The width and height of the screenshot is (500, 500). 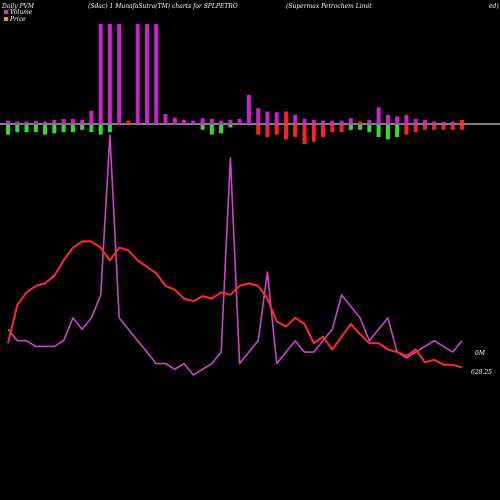 What do you see at coordinates (6, 12) in the screenshot?
I see `legend-volume-swatch` at bounding box center [6, 12].